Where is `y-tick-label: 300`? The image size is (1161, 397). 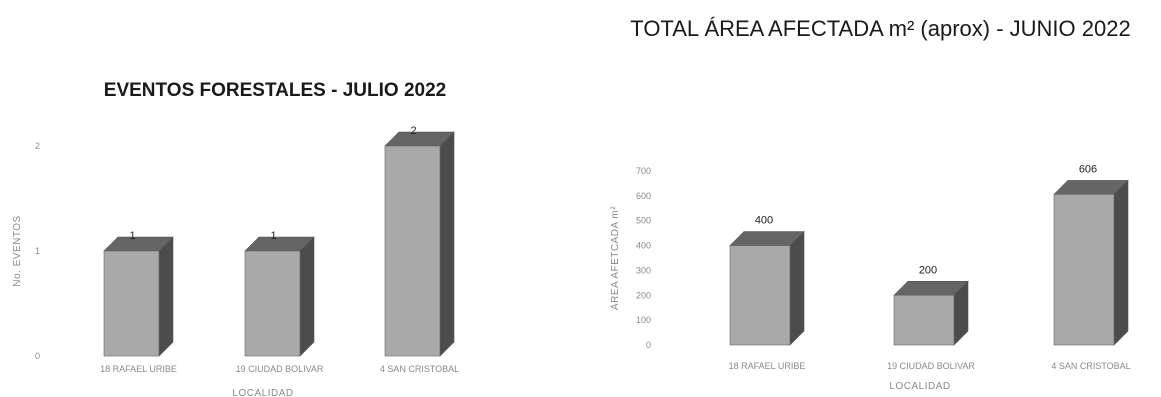 y-tick-label: 300 is located at coordinates (643, 270).